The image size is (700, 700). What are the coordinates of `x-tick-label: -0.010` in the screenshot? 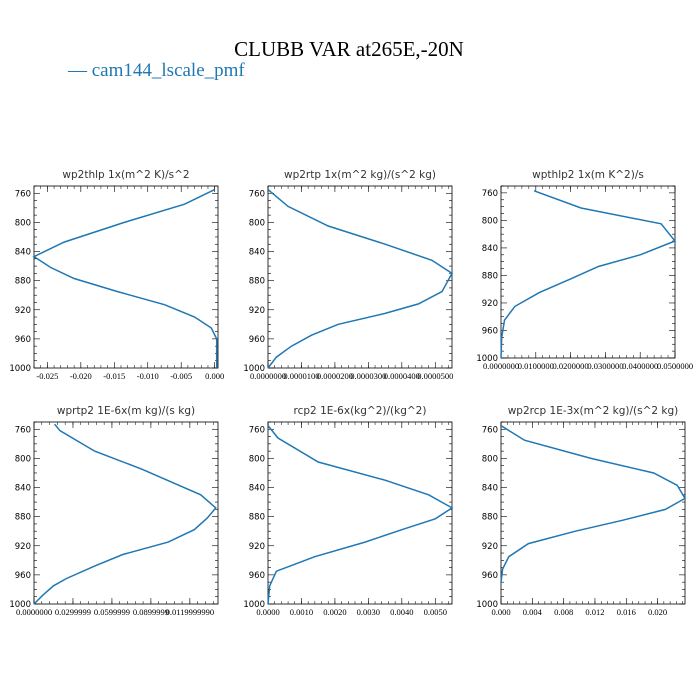 It's located at (148, 376).